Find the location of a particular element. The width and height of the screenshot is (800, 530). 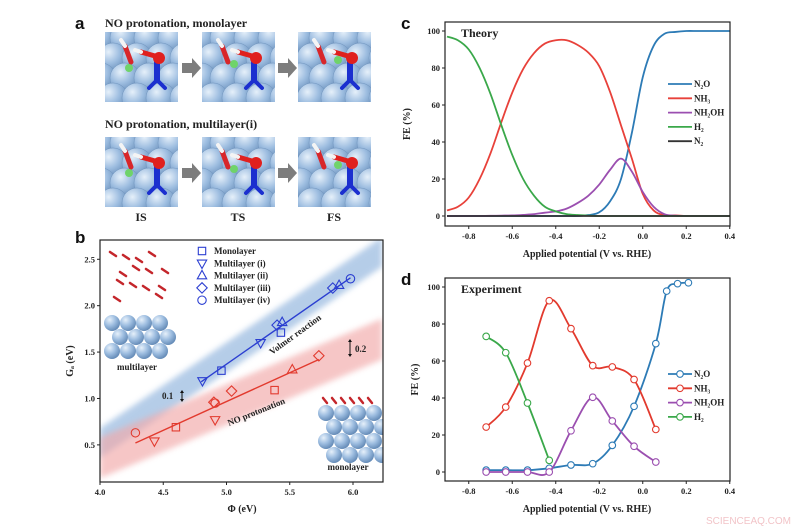

y-axis-label-b: Gₐ (eV) is located at coordinates (70, 361).